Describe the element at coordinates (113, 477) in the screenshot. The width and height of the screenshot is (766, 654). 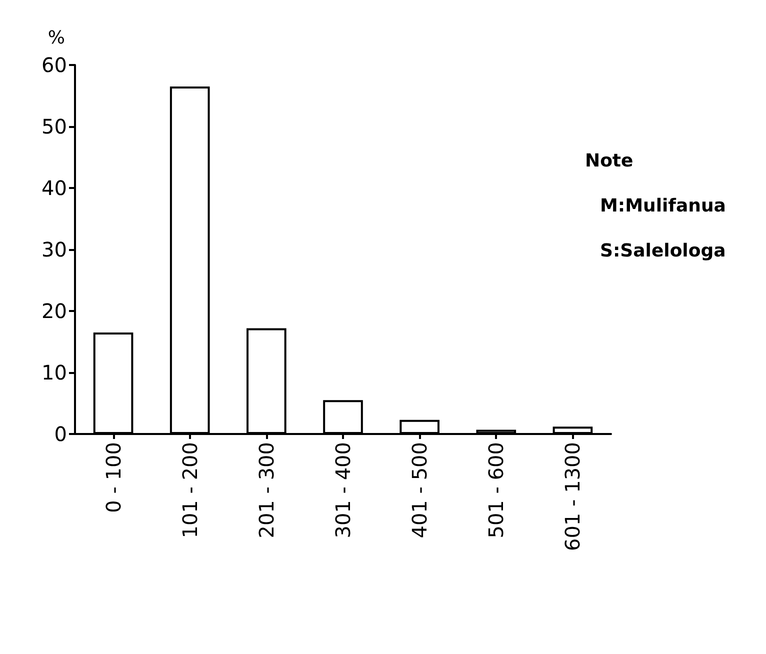
I see `x-tick-label: 0 - 100` at that location.